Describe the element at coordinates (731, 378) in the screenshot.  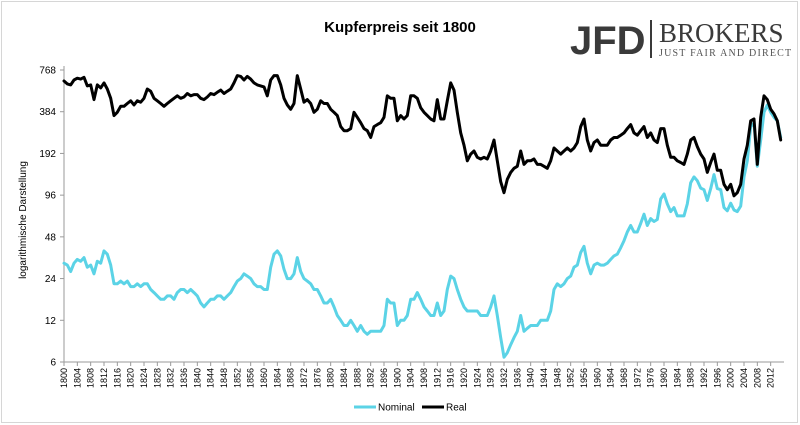
I see `x-tick-label: 2000` at that location.